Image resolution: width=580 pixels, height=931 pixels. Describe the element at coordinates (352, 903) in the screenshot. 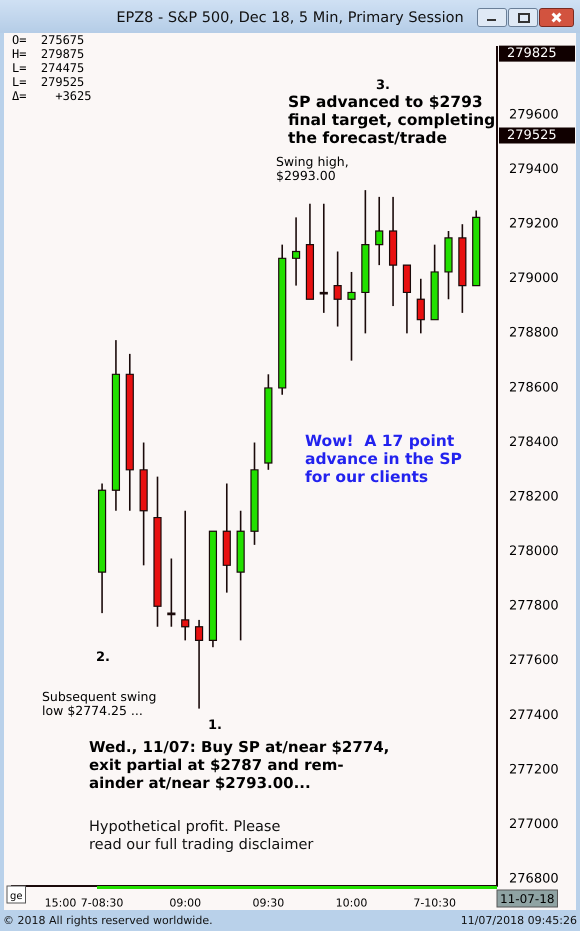

I see `x-tick-label: 10:00` at that location.